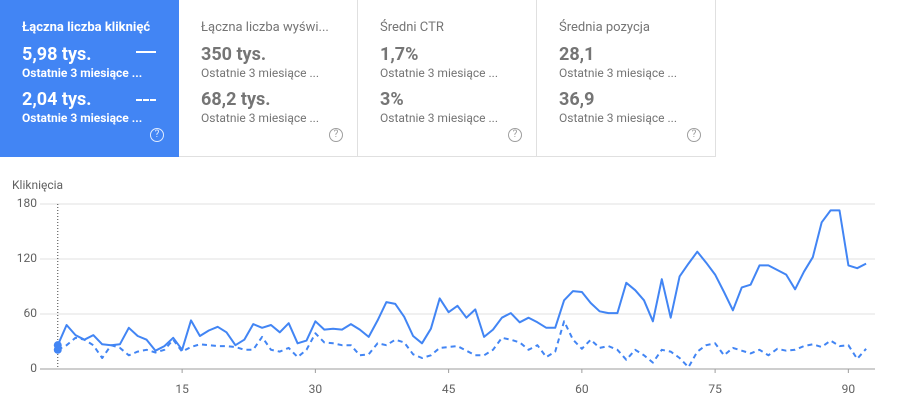  What do you see at coordinates (27, 203) in the screenshot?
I see `y-tick-label: 180` at bounding box center [27, 203].